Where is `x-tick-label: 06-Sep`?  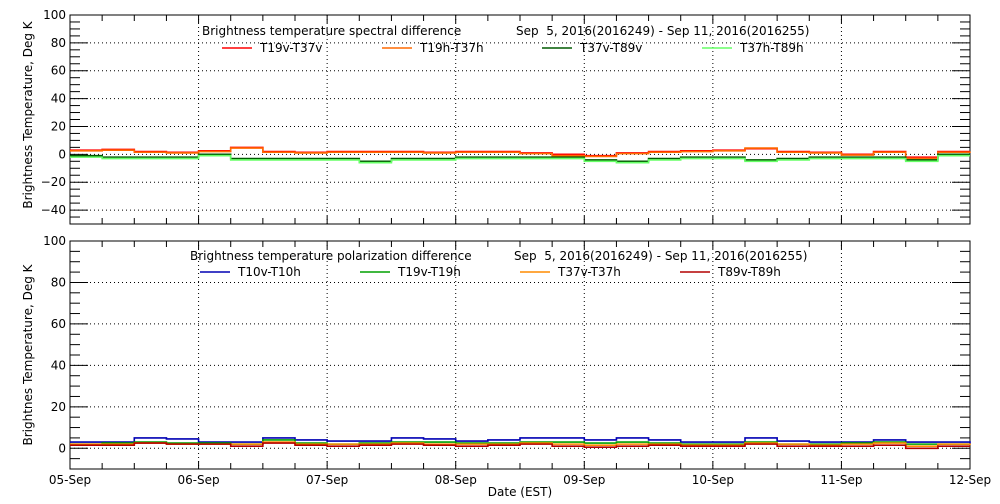
x-tick-label: 06-Sep is located at coordinates (198, 480).